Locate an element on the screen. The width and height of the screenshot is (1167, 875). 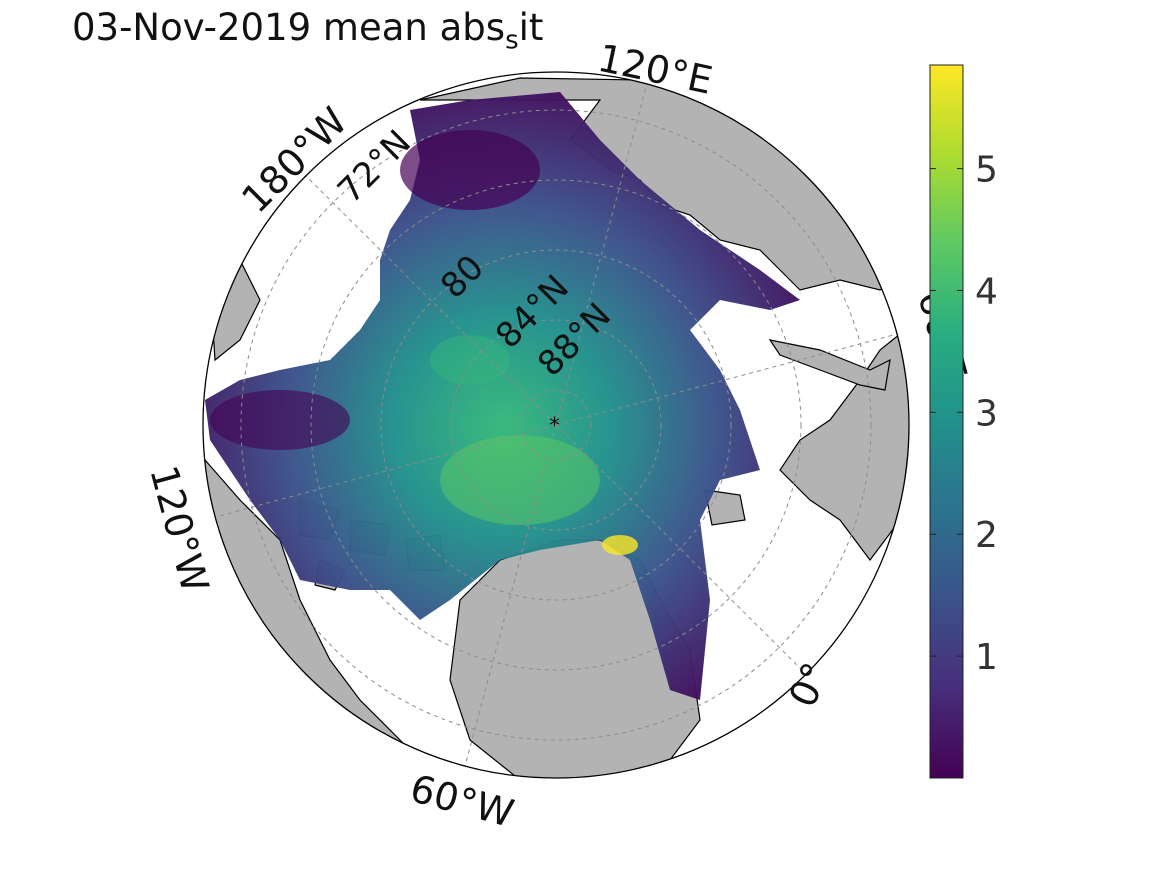
colorbar-tick-label: 3 is located at coordinates (986, 413).